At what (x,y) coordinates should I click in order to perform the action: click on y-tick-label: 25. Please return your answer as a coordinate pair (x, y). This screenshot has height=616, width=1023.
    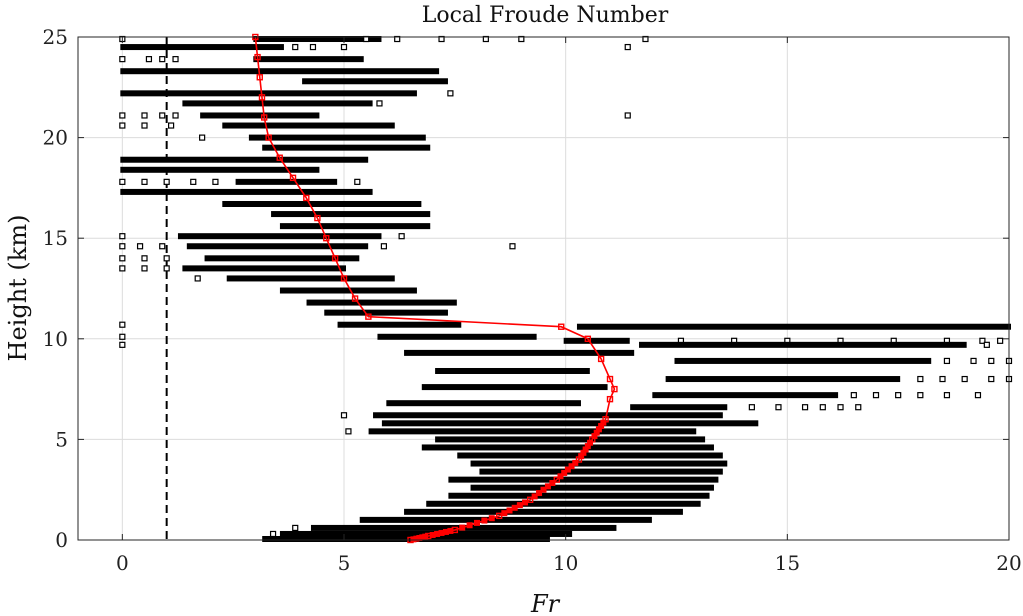
    Looking at the image, I should click on (55, 37).